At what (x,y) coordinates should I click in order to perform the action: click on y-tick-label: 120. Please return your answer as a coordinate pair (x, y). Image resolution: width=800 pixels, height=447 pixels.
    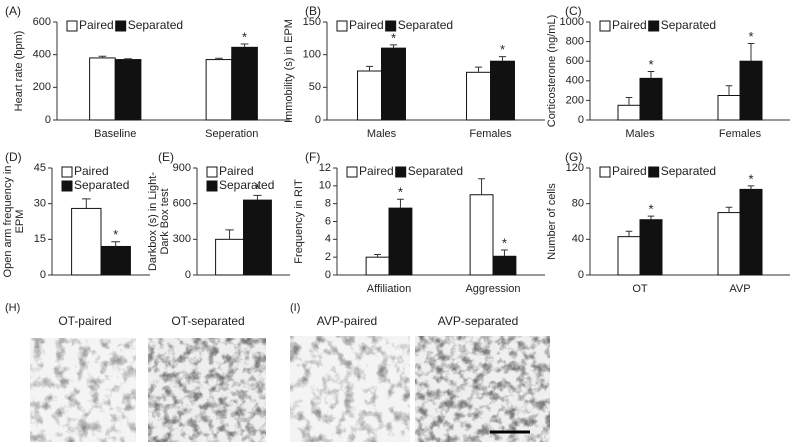
    Looking at the image, I should click on (575, 168).